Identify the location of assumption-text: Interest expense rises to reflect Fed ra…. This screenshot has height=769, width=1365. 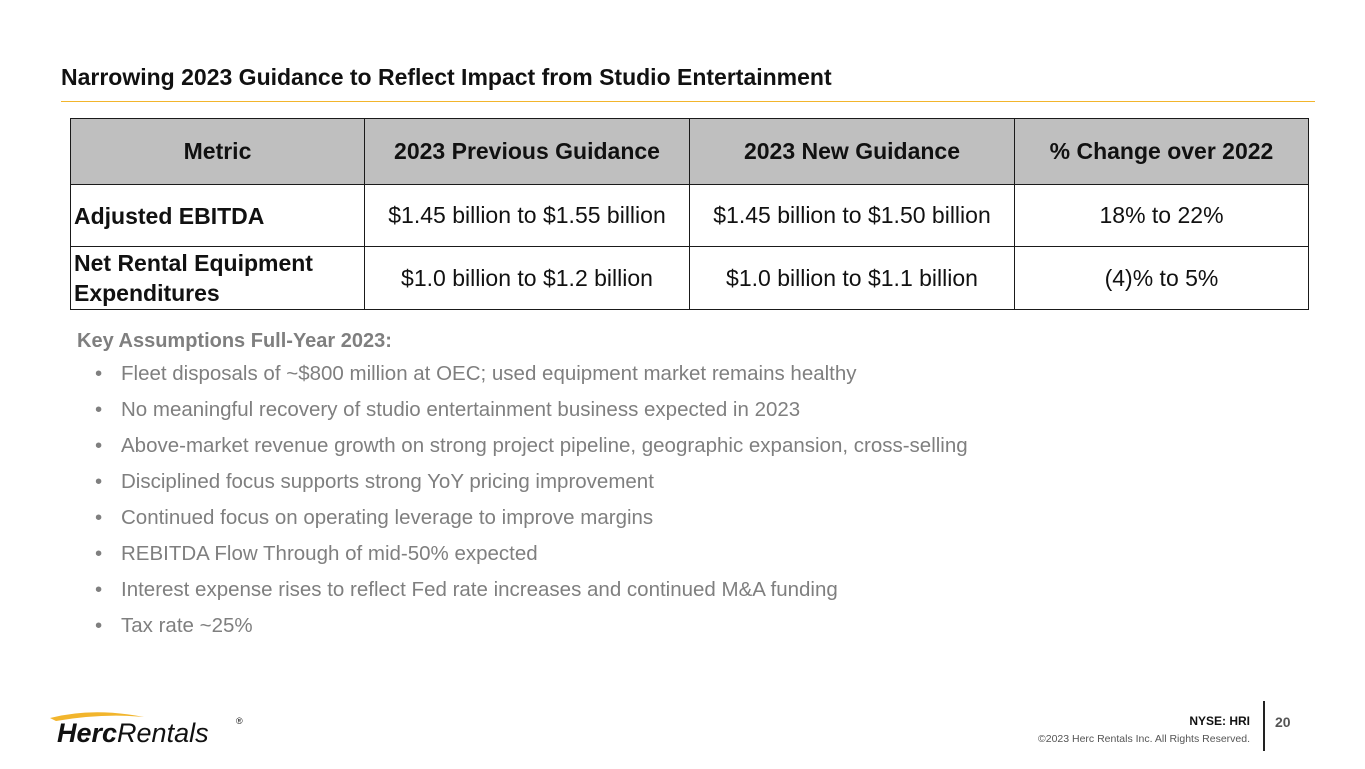
(479, 589).